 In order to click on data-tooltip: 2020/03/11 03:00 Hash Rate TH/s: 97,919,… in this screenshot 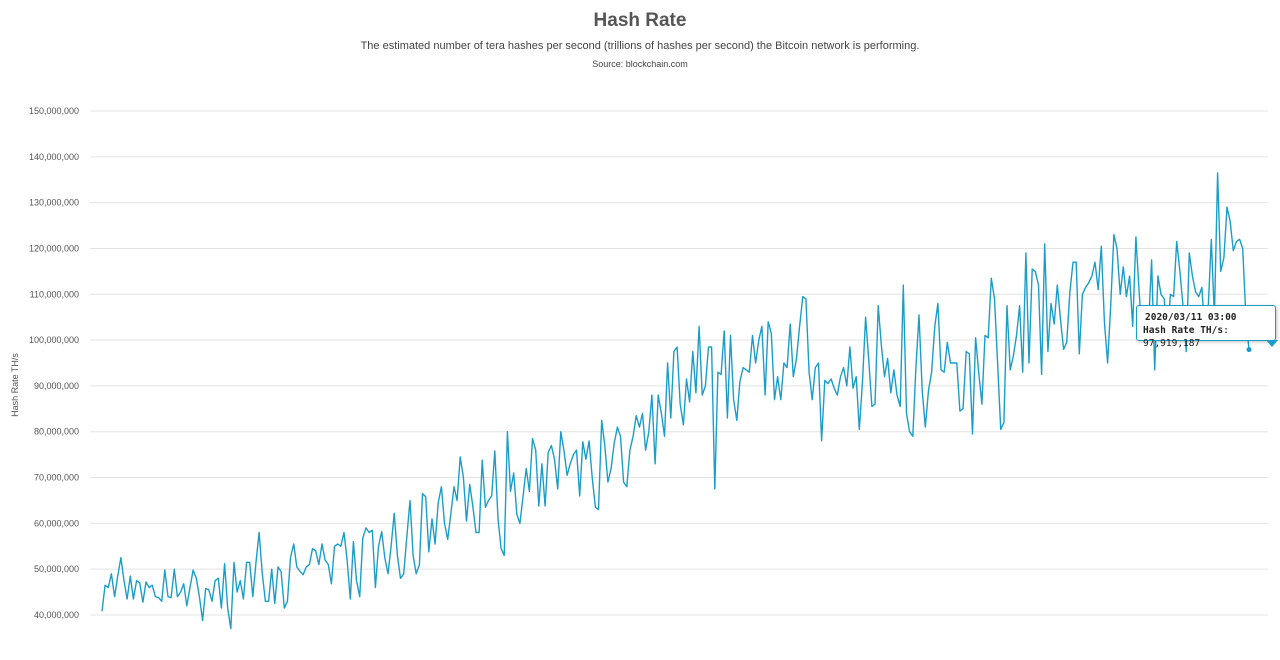, I will do `click(1206, 327)`.